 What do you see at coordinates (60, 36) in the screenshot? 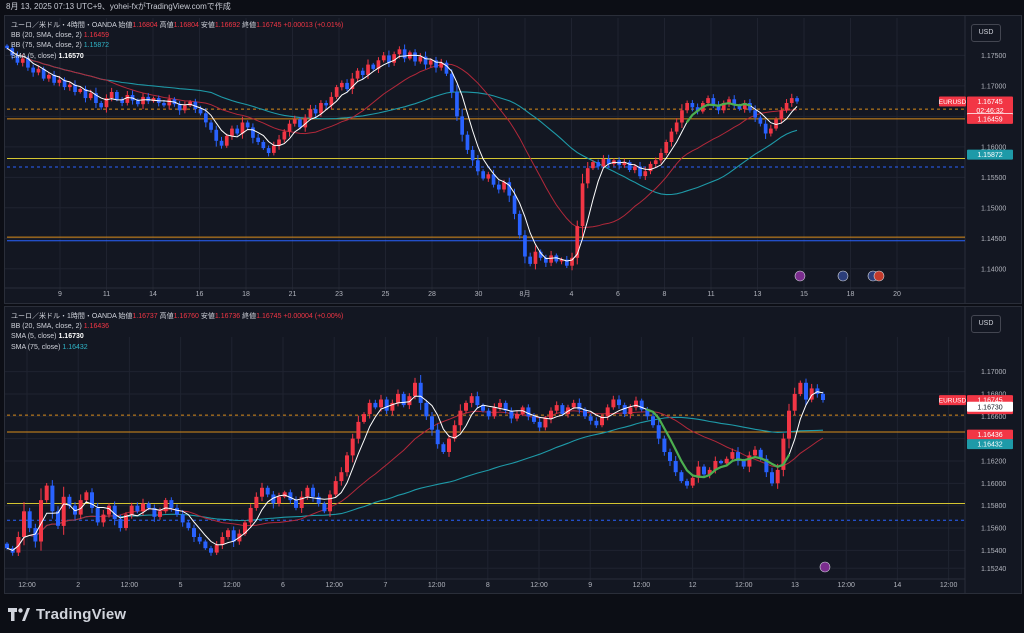
I see `indicator-bb20: BB (20, SMA, close, 2) 1.16459` at bounding box center [60, 36].